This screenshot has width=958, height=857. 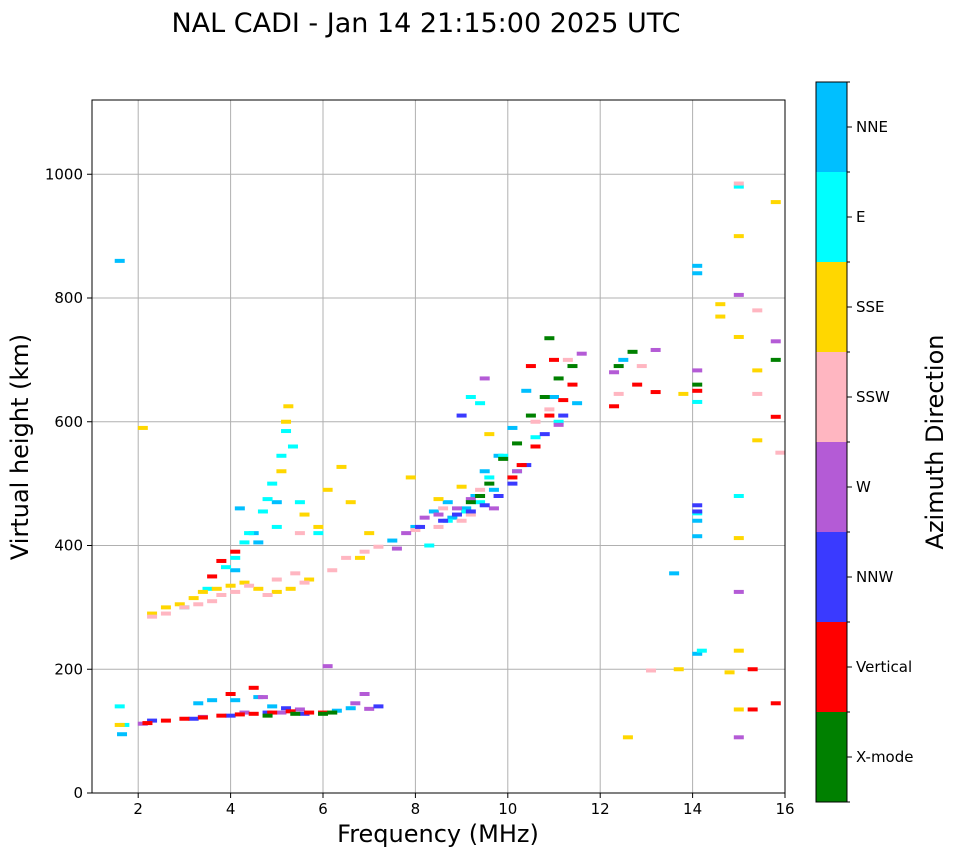 What do you see at coordinates (78, 793) in the screenshot?
I see `y-tick-label: 0` at bounding box center [78, 793].